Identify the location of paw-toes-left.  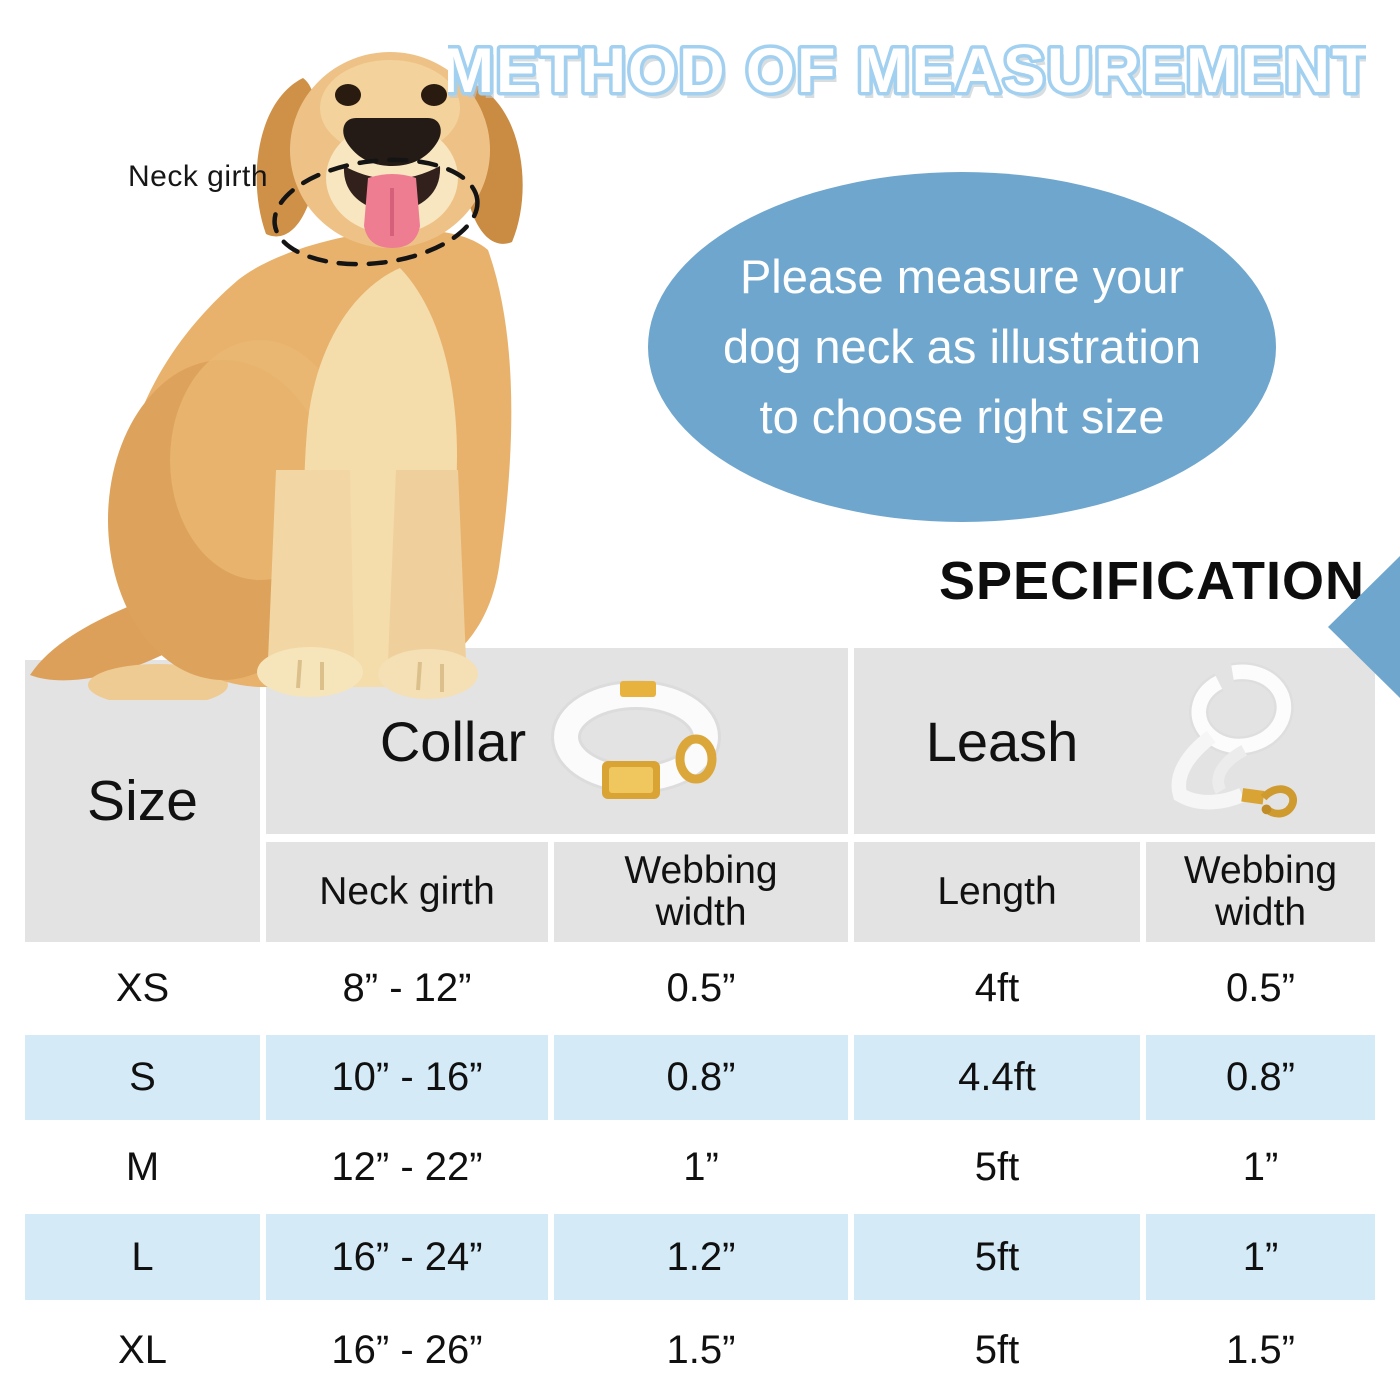
(310, 674).